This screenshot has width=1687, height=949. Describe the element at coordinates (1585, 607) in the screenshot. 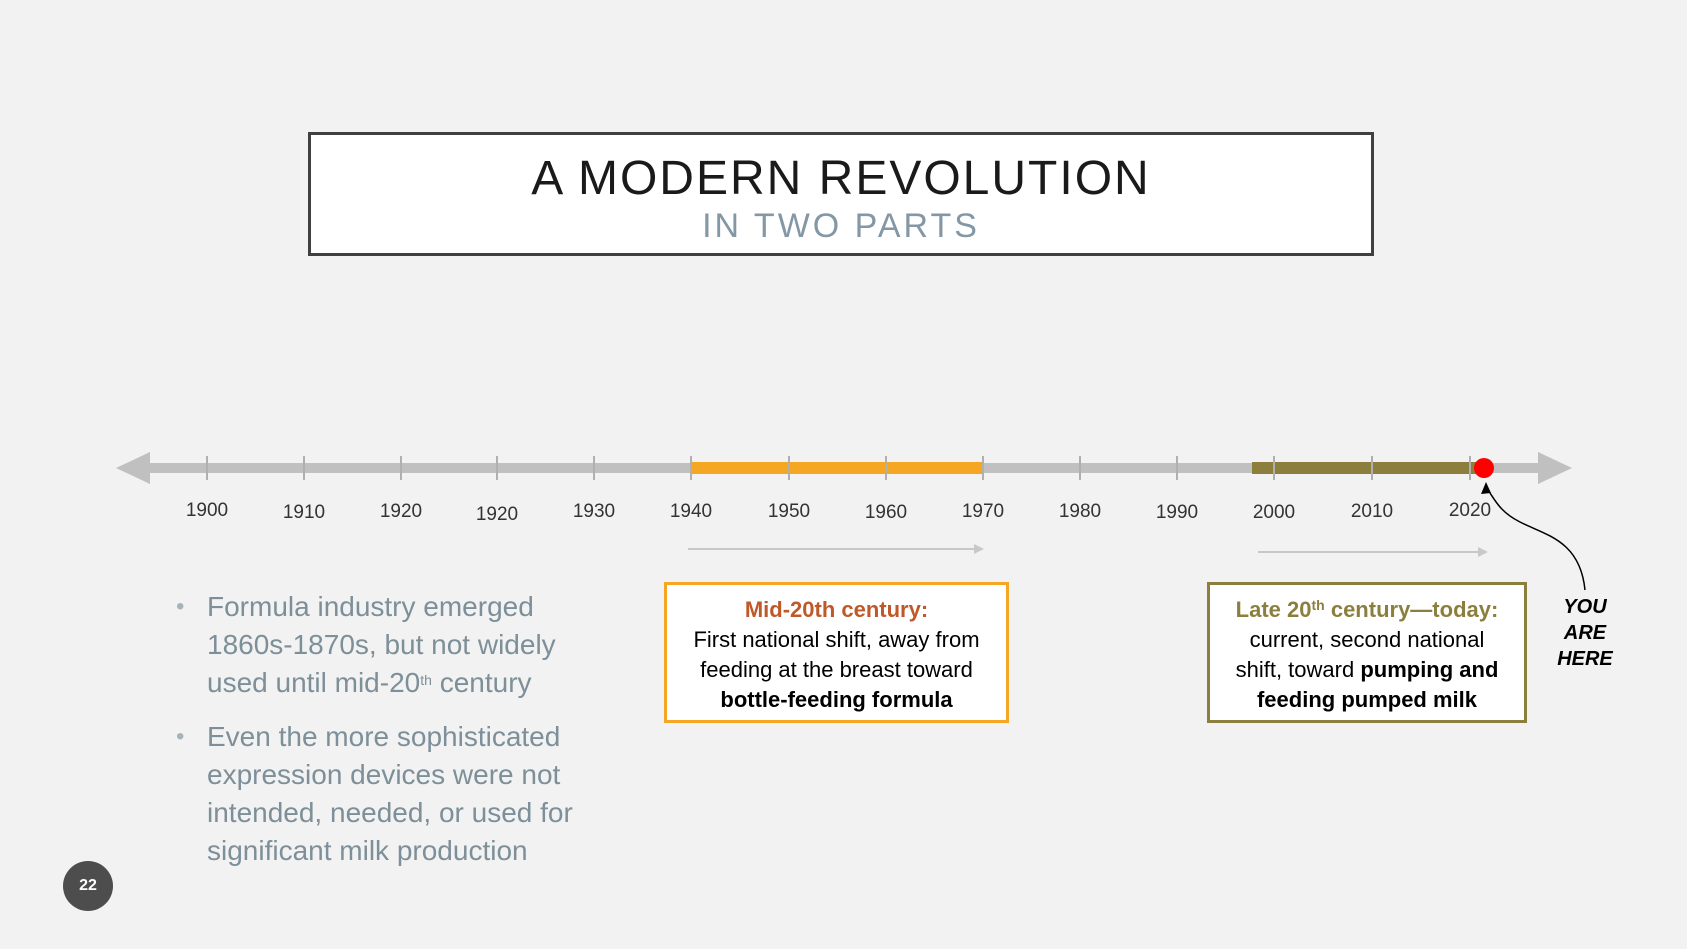

I see `you-are-here-word: YOU` at that location.